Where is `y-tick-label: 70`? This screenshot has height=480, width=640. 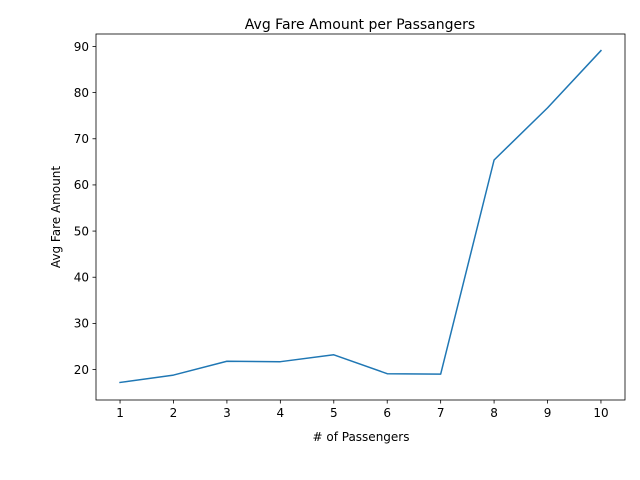
y-tick-label: 70 is located at coordinates (81, 139).